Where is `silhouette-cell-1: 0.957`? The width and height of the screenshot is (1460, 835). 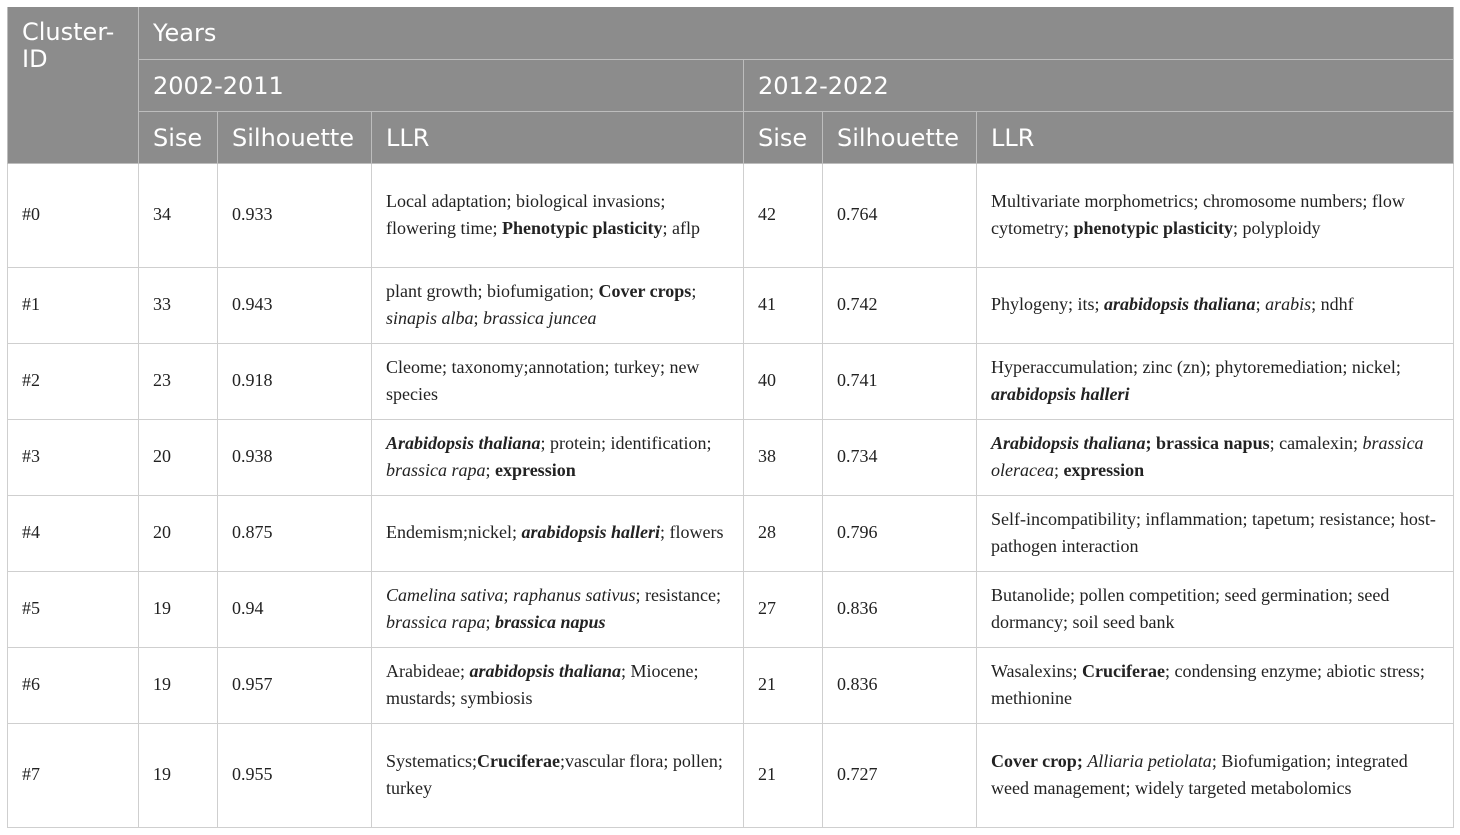
silhouette-cell-1: 0.957 is located at coordinates (294, 685).